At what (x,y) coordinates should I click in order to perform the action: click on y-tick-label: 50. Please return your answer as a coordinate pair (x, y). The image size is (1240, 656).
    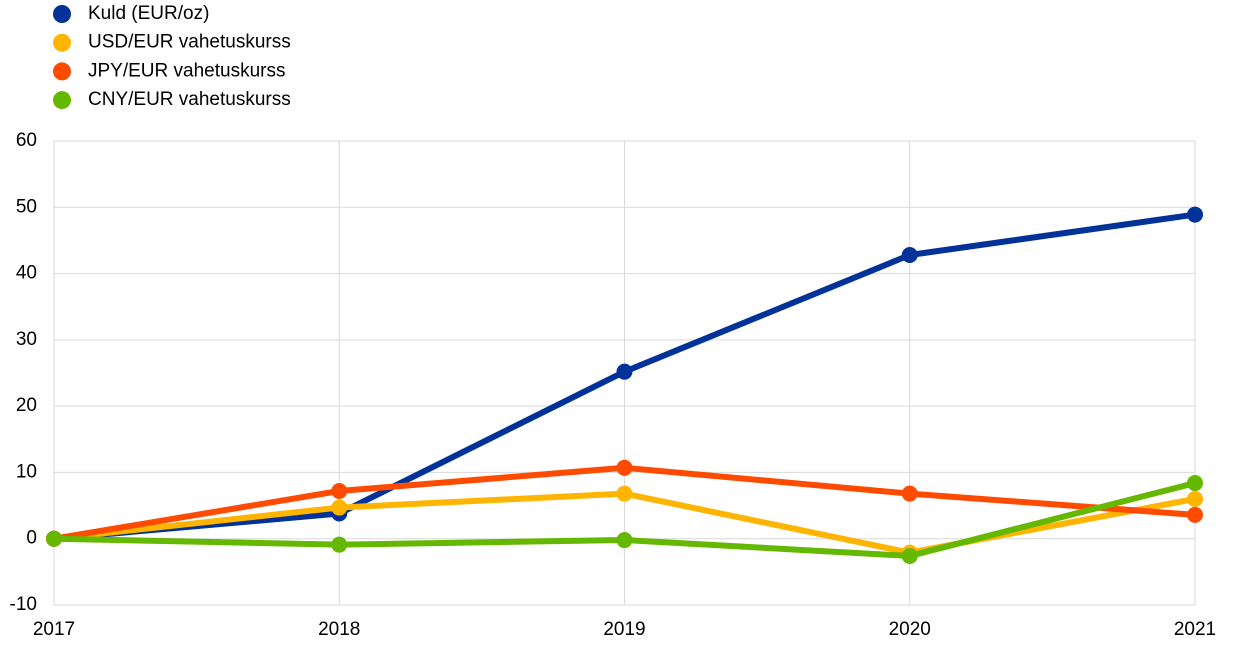
    Looking at the image, I should click on (26, 206).